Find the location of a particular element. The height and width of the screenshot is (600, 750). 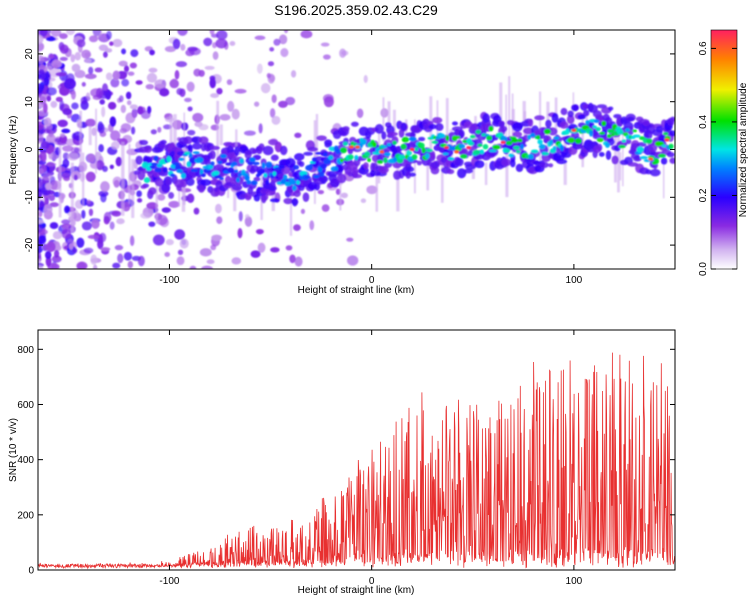

colorbar-tick-label: 0.6 is located at coordinates (703, 48).